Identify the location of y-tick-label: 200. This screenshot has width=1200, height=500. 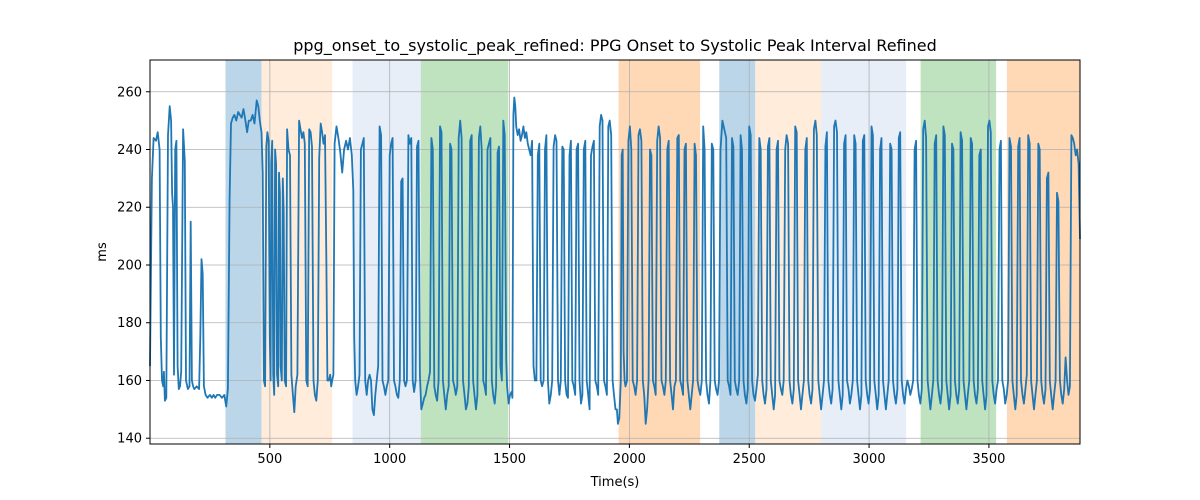
(129, 265).